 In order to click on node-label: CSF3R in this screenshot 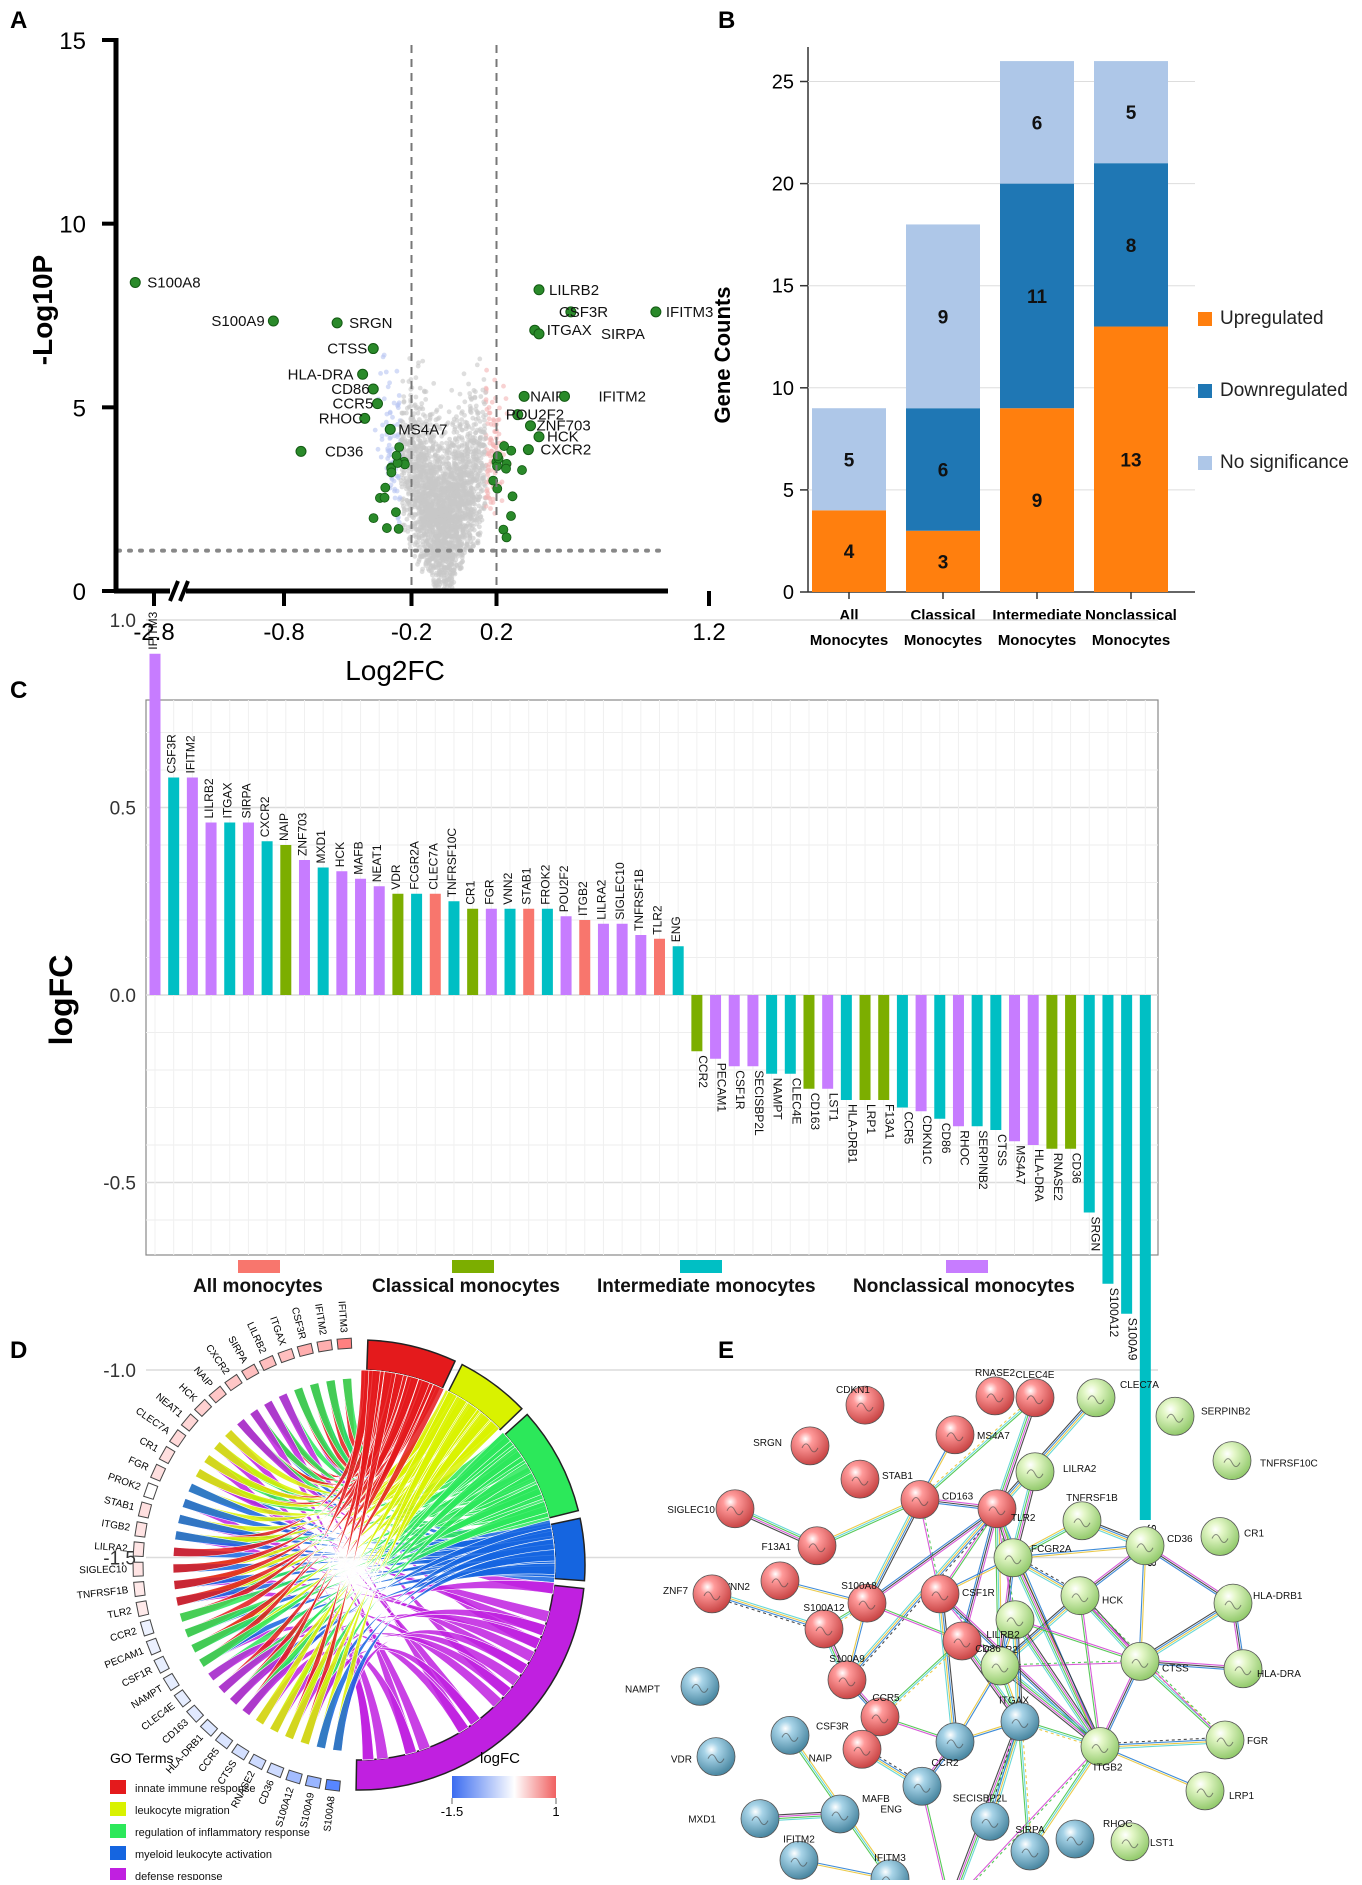, I will do `click(832, 1726)`.